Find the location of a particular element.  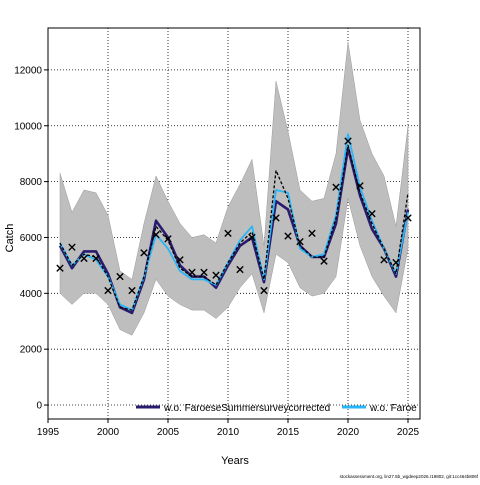

y-axis-label: Catch is located at coordinates (10, 238).